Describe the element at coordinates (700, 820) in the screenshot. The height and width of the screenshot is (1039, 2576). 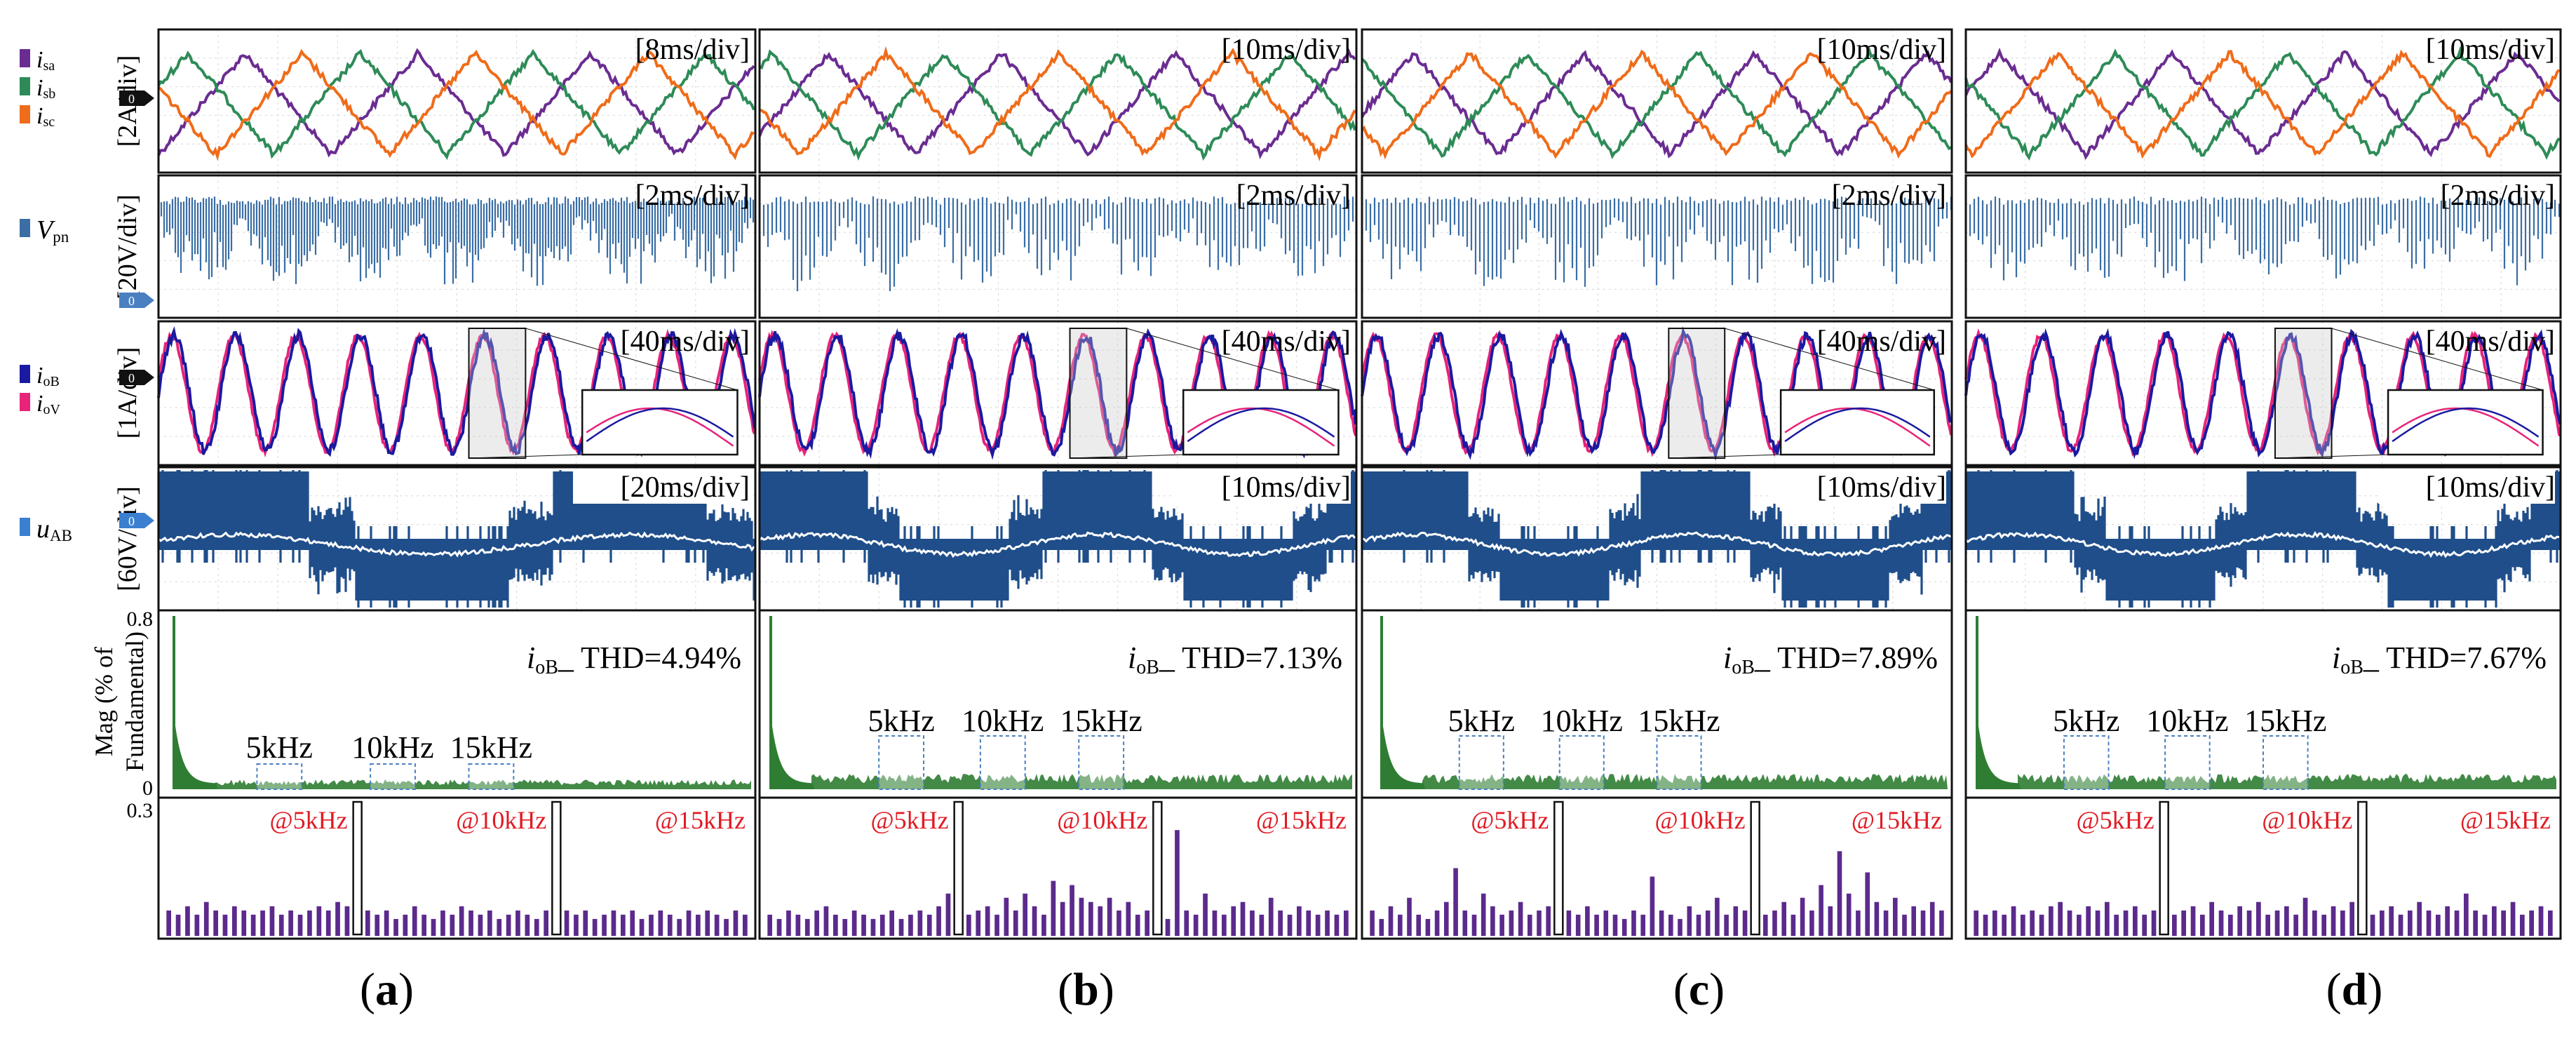
I see `harmonic-annotation: @15kHz` at that location.